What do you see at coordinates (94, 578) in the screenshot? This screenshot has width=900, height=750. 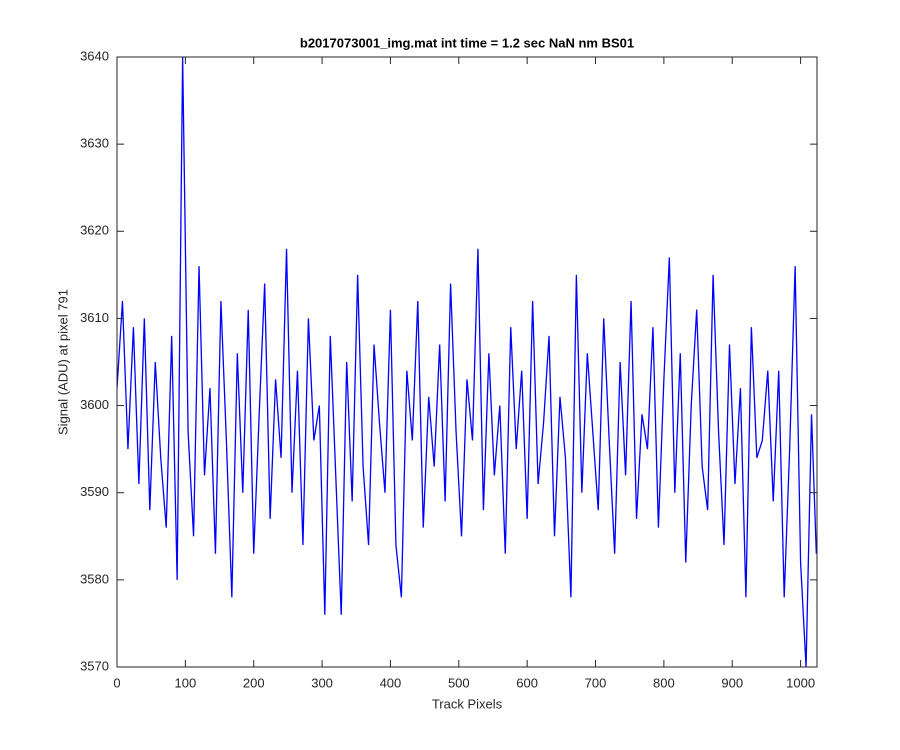 I see `y-tick-label: 3580` at bounding box center [94, 578].